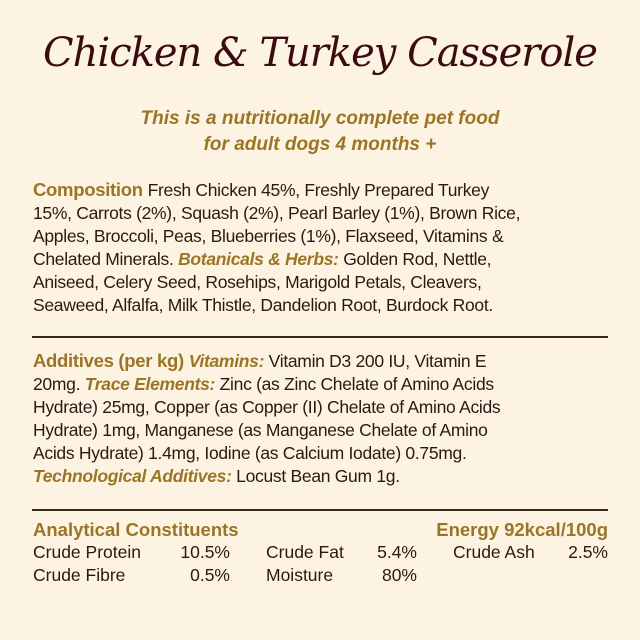 This screenshot has width=640, height=640. I want to click on analytical-heading: Analytical Constituents, so click(136, 529).